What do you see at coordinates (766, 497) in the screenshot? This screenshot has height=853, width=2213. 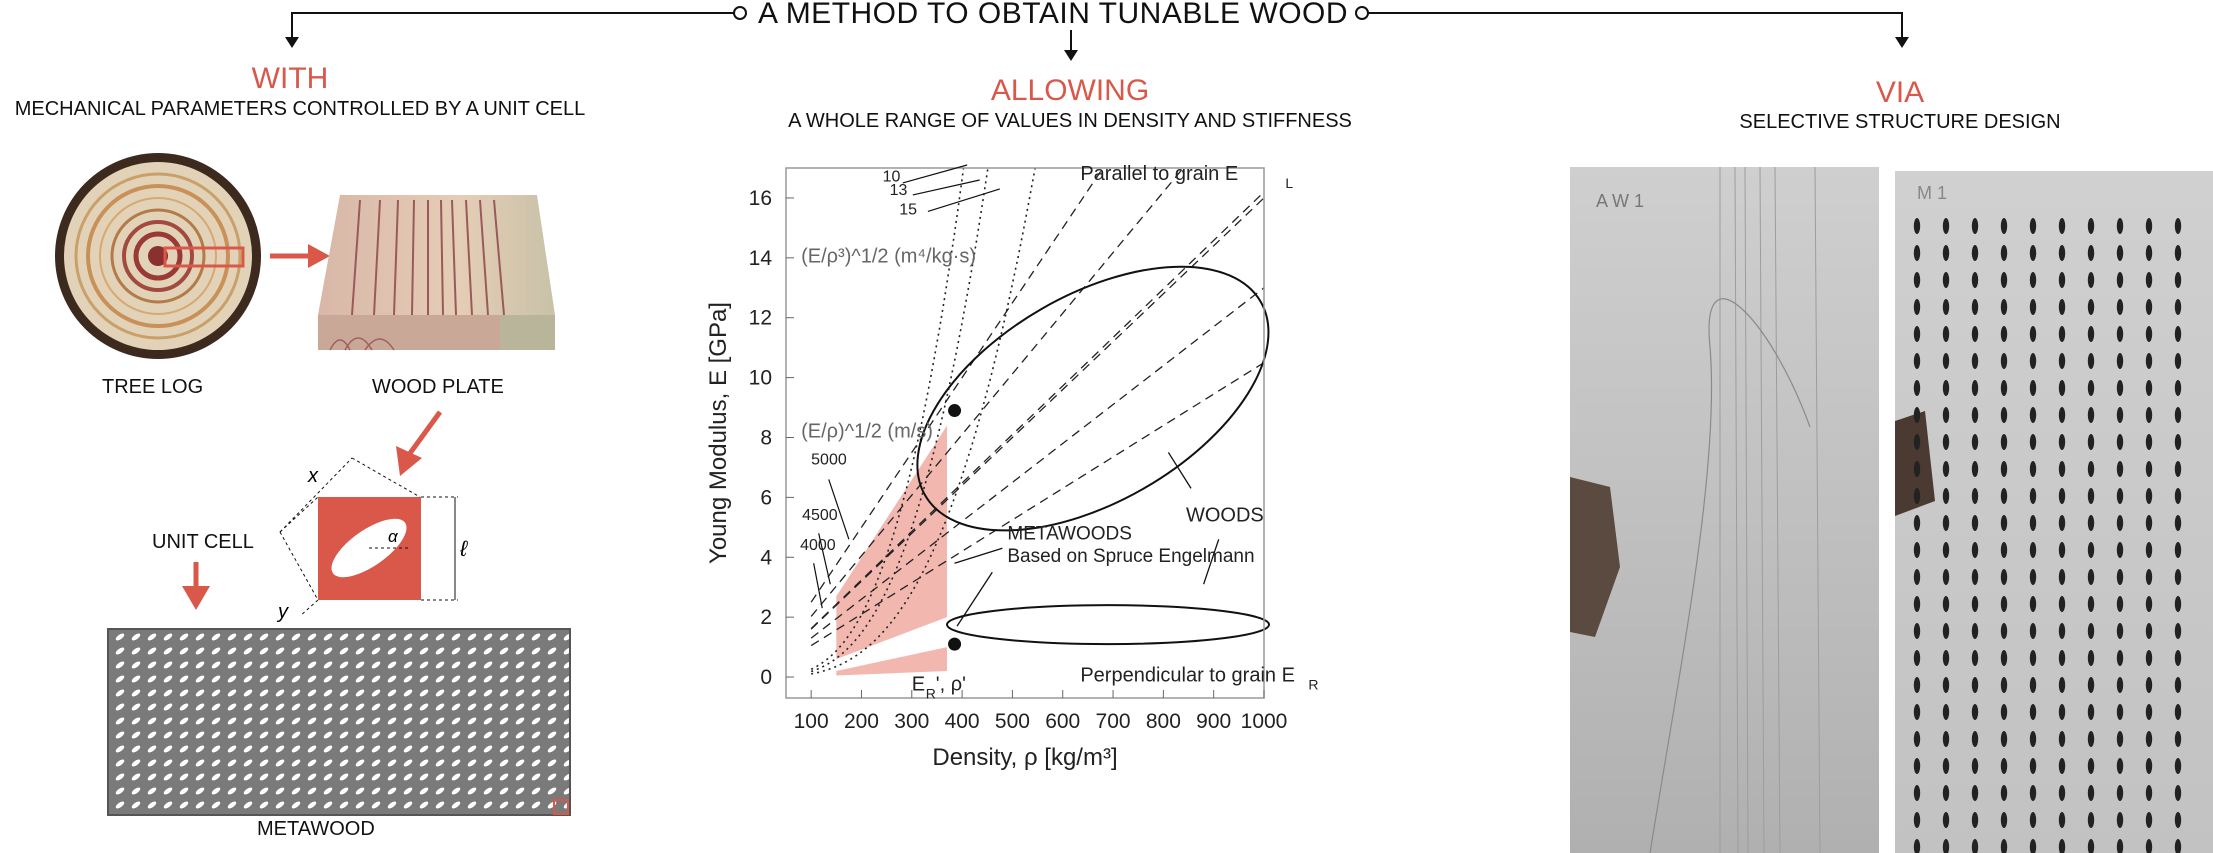 I see `y-tick-label: 6` at bounding box center [766, 497].